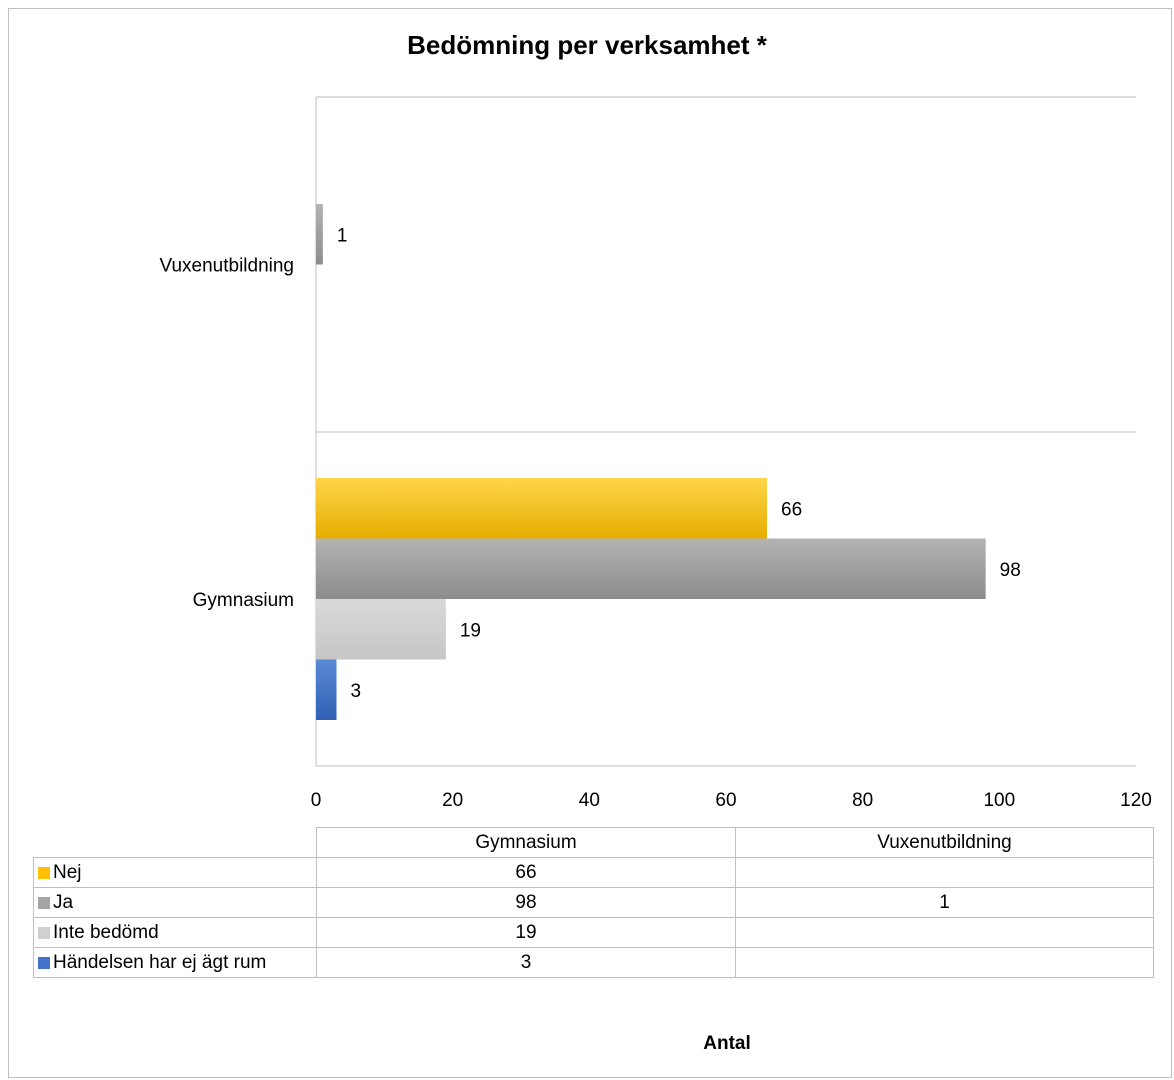 This screenshot has height=1080, width=1174. Describe the element at coordinates (944, 902) in the screenshot. I see `table-cell: 1` at that location.